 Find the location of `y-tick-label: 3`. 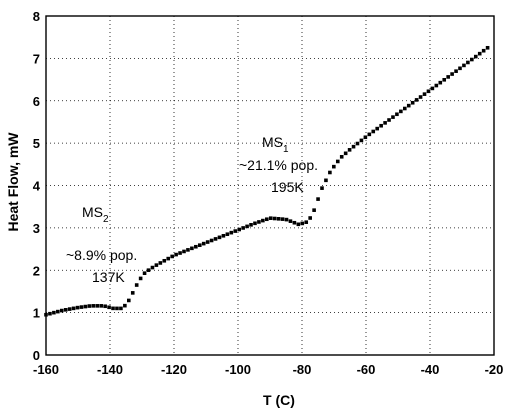

y-tick-label: 3 is located at coordinates (36, 228).